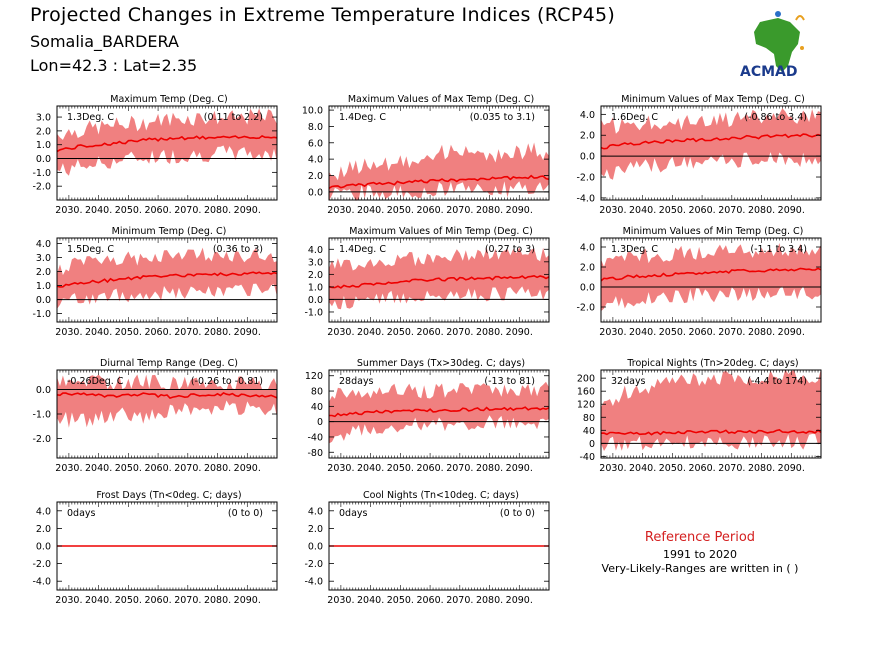 The image size is (879, 659). Describe the element at coordinates (700, 537) in the screenshot. I see `reference-period-title: Reference Period` at that location.